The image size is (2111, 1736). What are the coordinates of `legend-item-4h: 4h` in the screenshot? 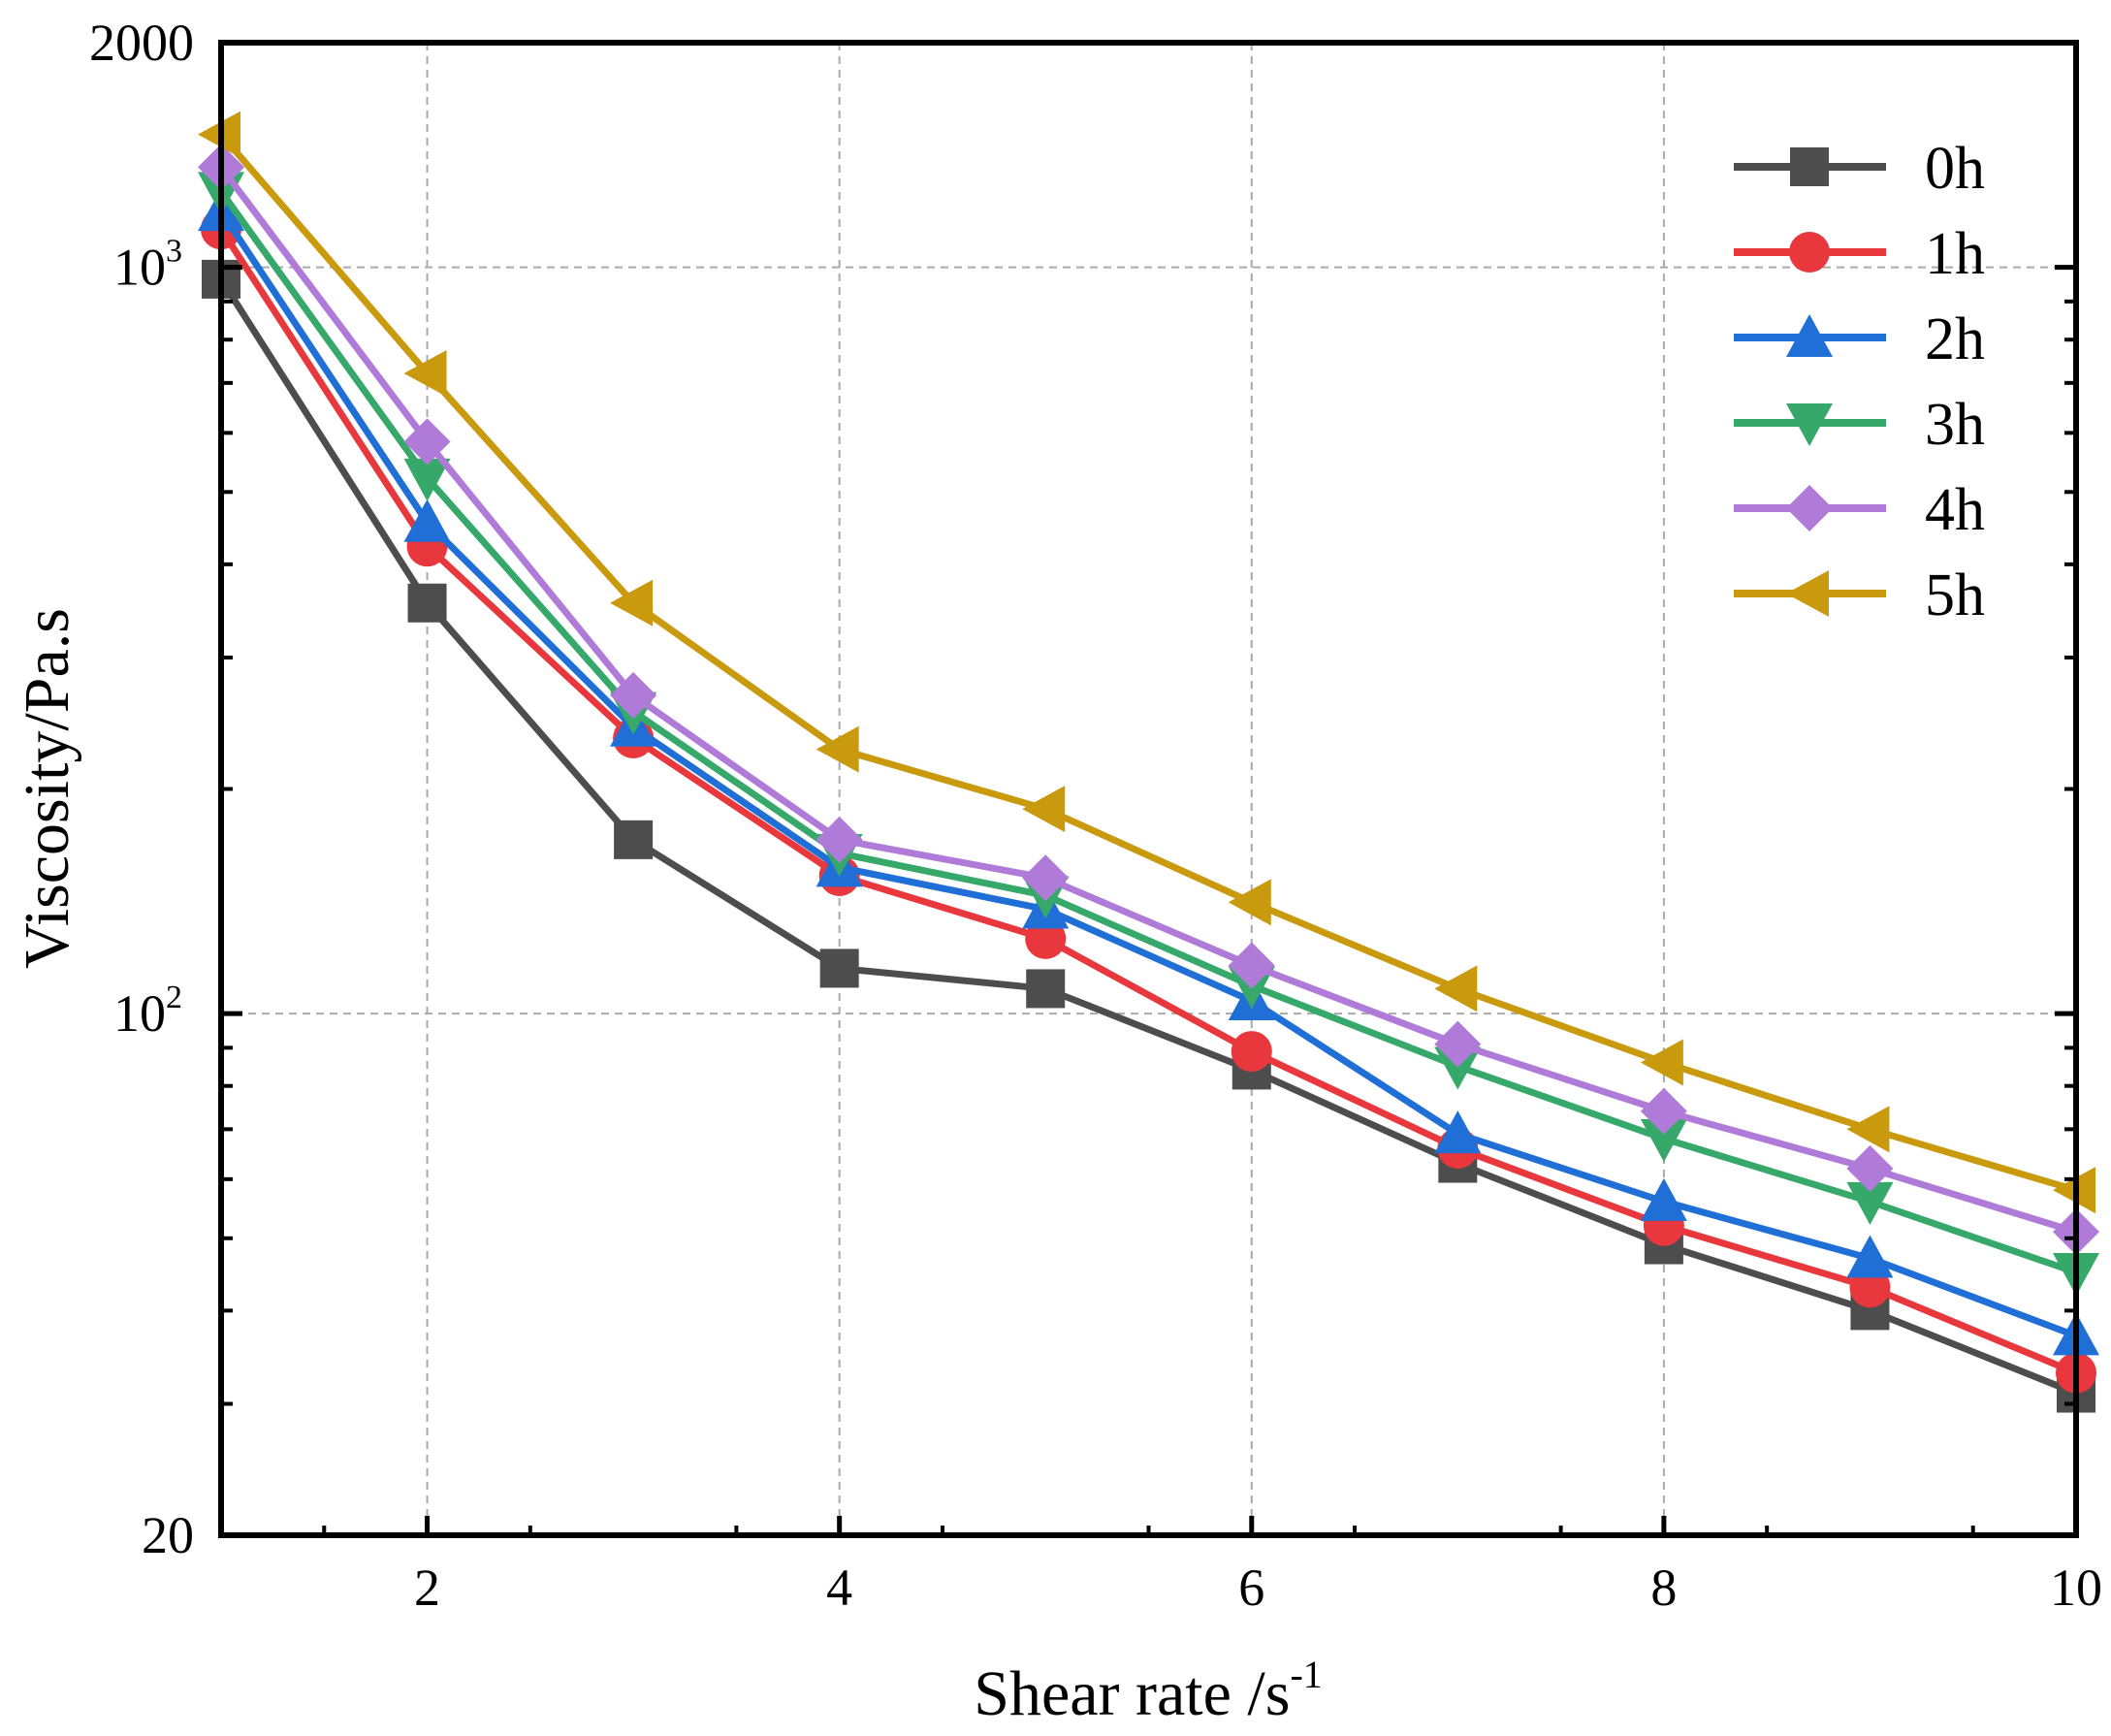 It's located at (1860, 510).